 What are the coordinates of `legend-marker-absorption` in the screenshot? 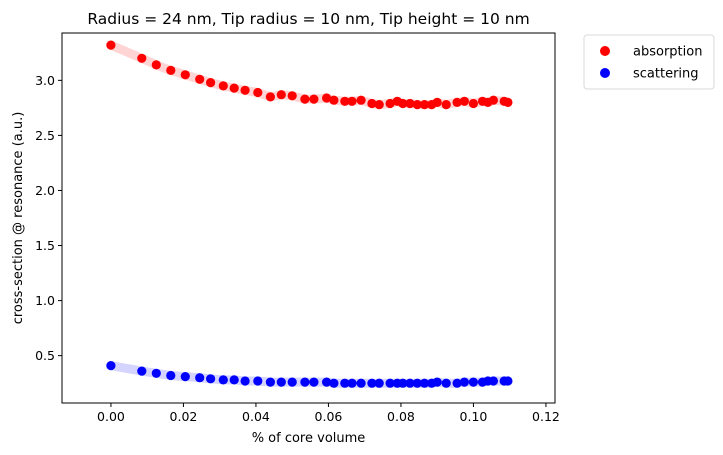 It's located at (605, 51).